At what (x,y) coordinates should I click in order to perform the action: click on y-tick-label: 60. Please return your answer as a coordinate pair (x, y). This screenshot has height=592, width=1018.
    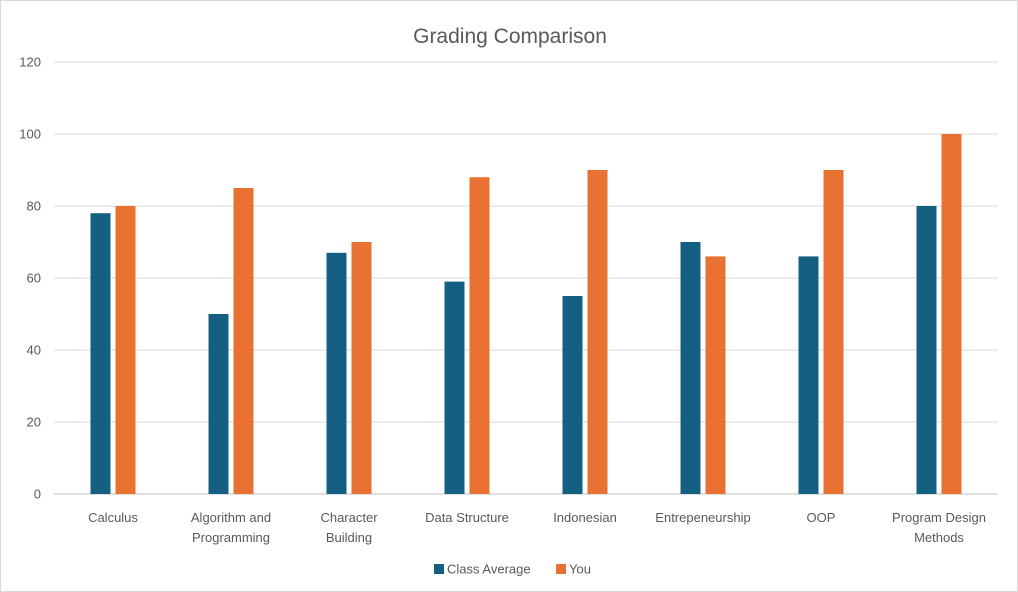
    Looking at the image, I should click on (34, 278).